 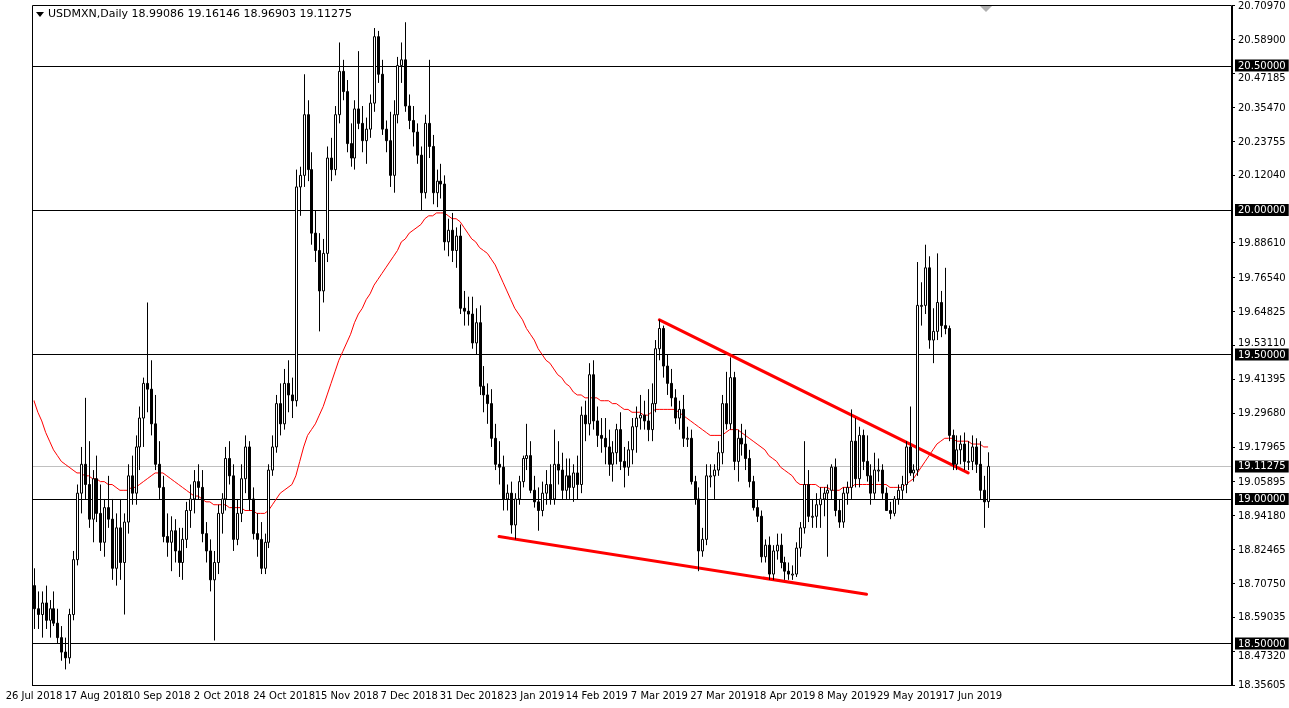 What do you see at coordinates (1262, 77) in the screenshot?
I see `y-tick-label: 20.47185` at bounding box center [1262, 77].